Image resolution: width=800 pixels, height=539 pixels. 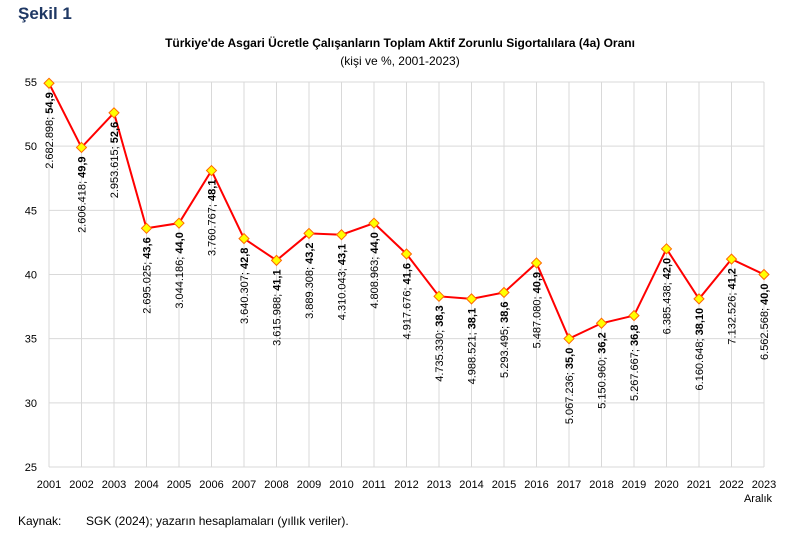 I want to click on x-tick-label: 2016, so click(x=536, y=485).